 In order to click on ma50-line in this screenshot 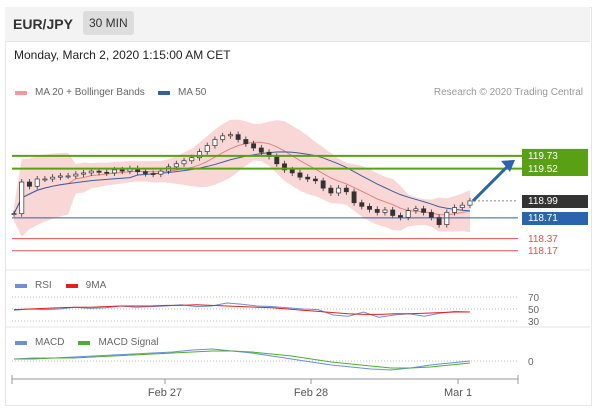, I will do `click(242, 182)`.